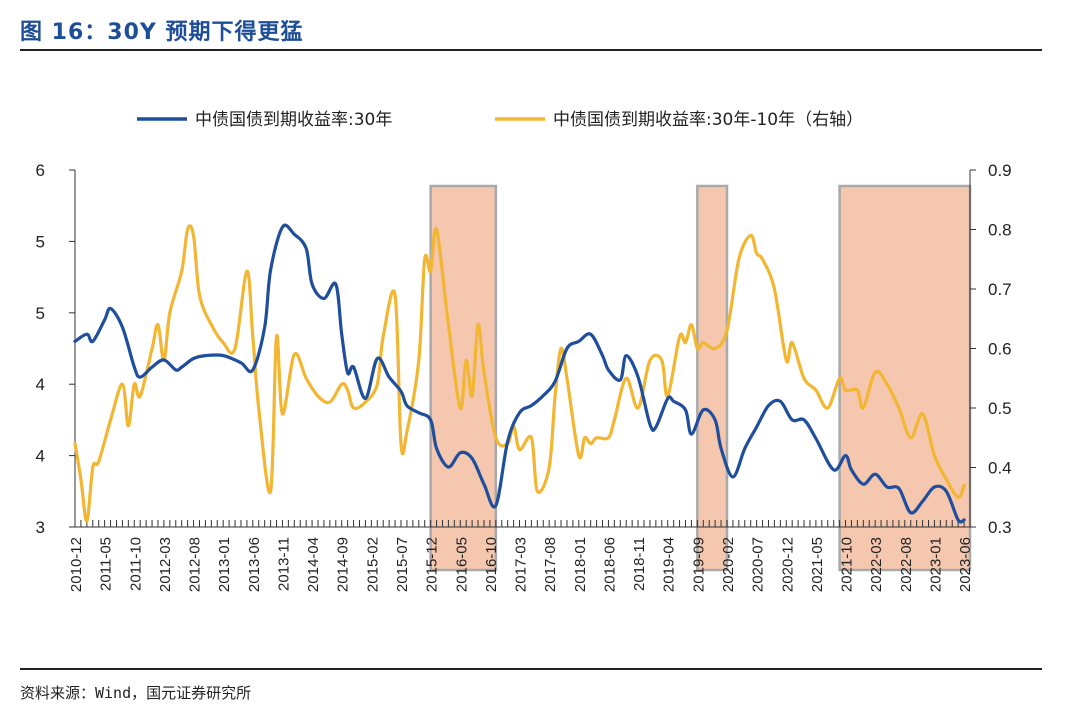  Describe the element at coordinates (531, 50) in the screenshot. I see `title-divider` at that location.